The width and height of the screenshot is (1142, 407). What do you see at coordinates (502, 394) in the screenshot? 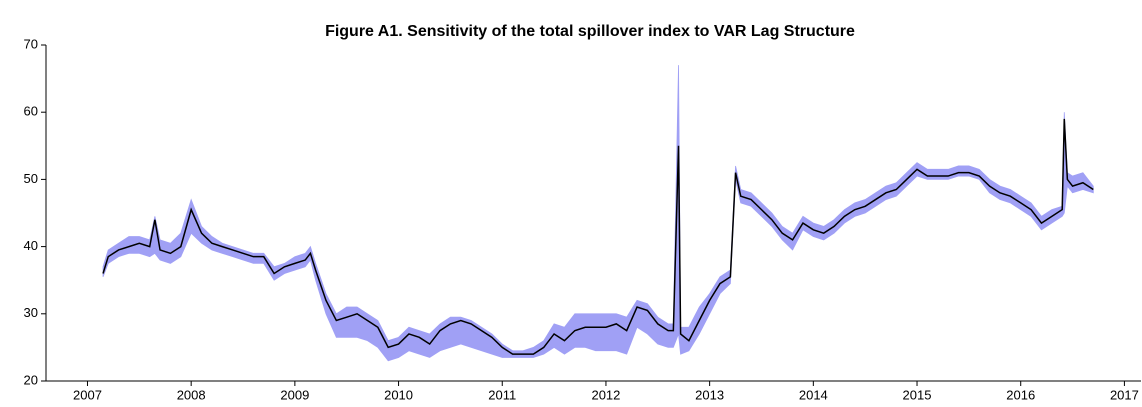
I see `x-tick-label: 2011` at bounding box center [502, 394].